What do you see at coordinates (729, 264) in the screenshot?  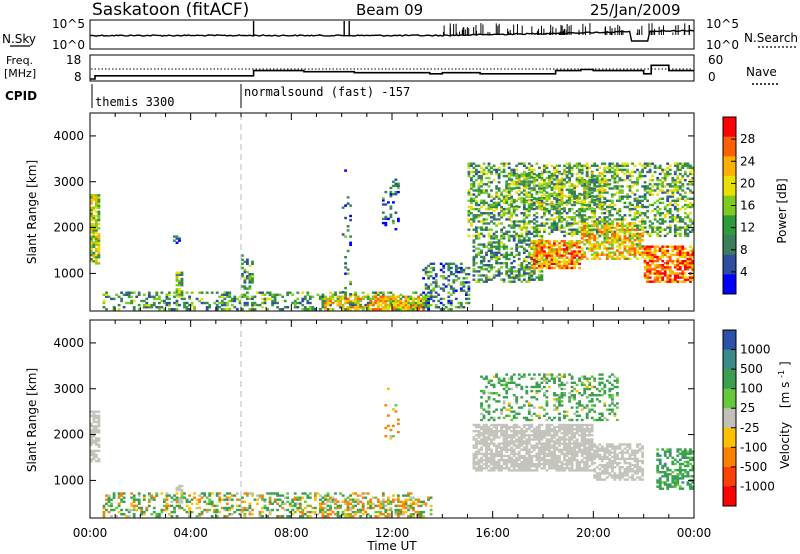 I see `colorbar-swatch` at bounding box center [729, 264].